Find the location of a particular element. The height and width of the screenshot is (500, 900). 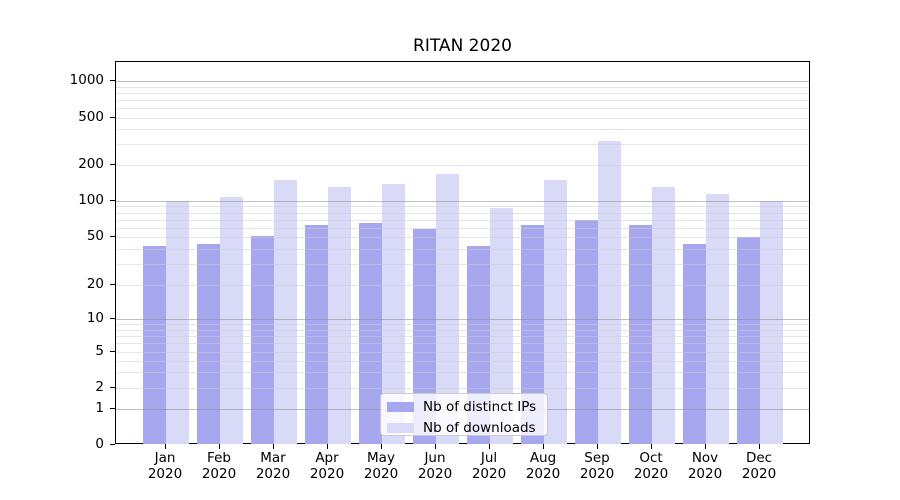

y-axis-tick-label: 200 is located at coordinates (91, 164).